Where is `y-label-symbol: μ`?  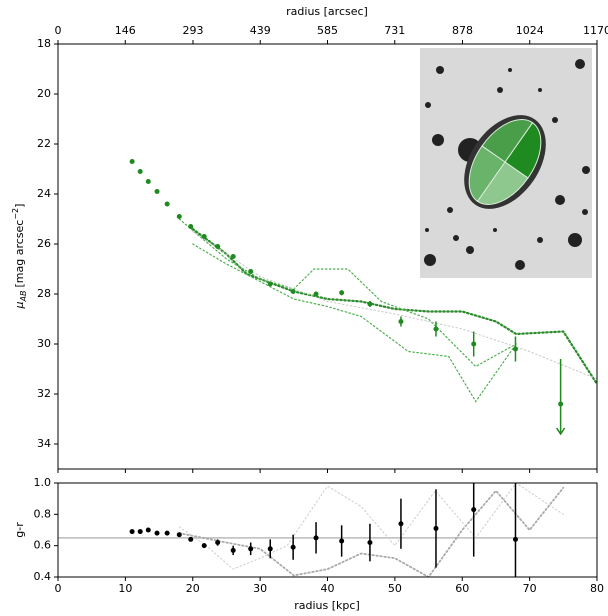
y-label-symbol: μ is located at coordinates (19, 305).